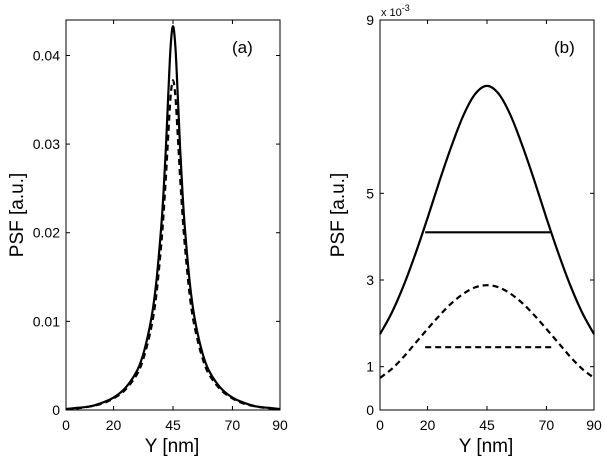 Image resolution: width=605 pixels, height=461 pixels. I want to click on panel-b-exponent-base: x 10, so click(391, 13).